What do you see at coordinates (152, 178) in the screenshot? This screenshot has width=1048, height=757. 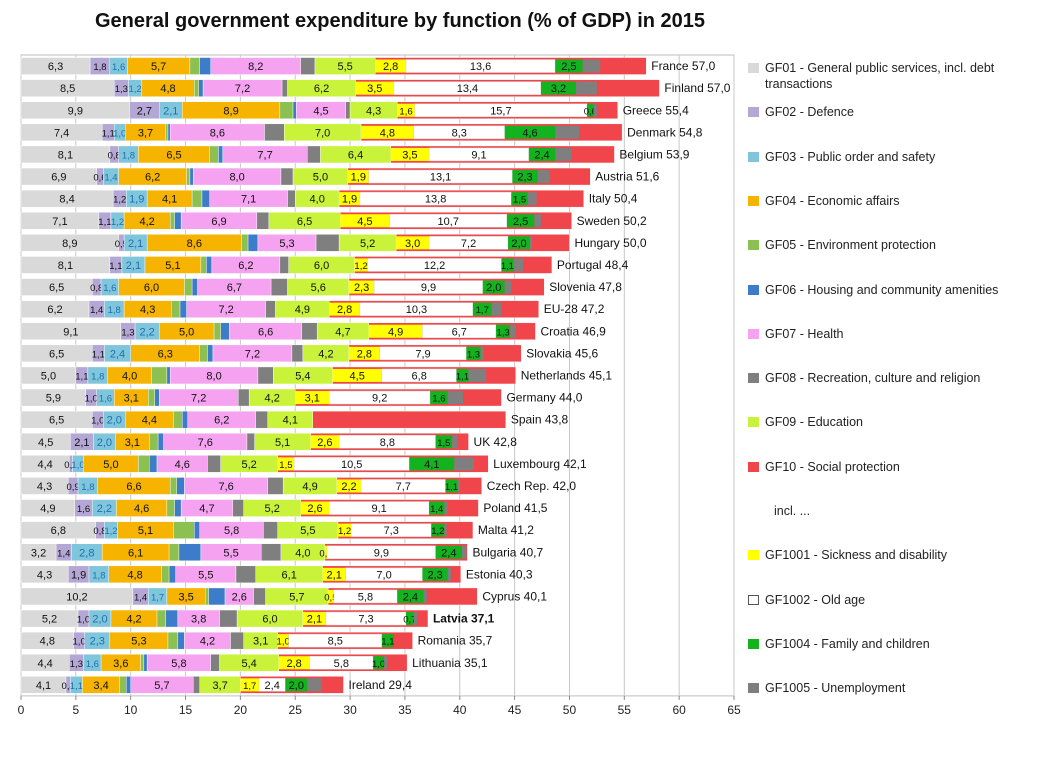 I see `data-label: 6,2` at bounding box center [152, 178].